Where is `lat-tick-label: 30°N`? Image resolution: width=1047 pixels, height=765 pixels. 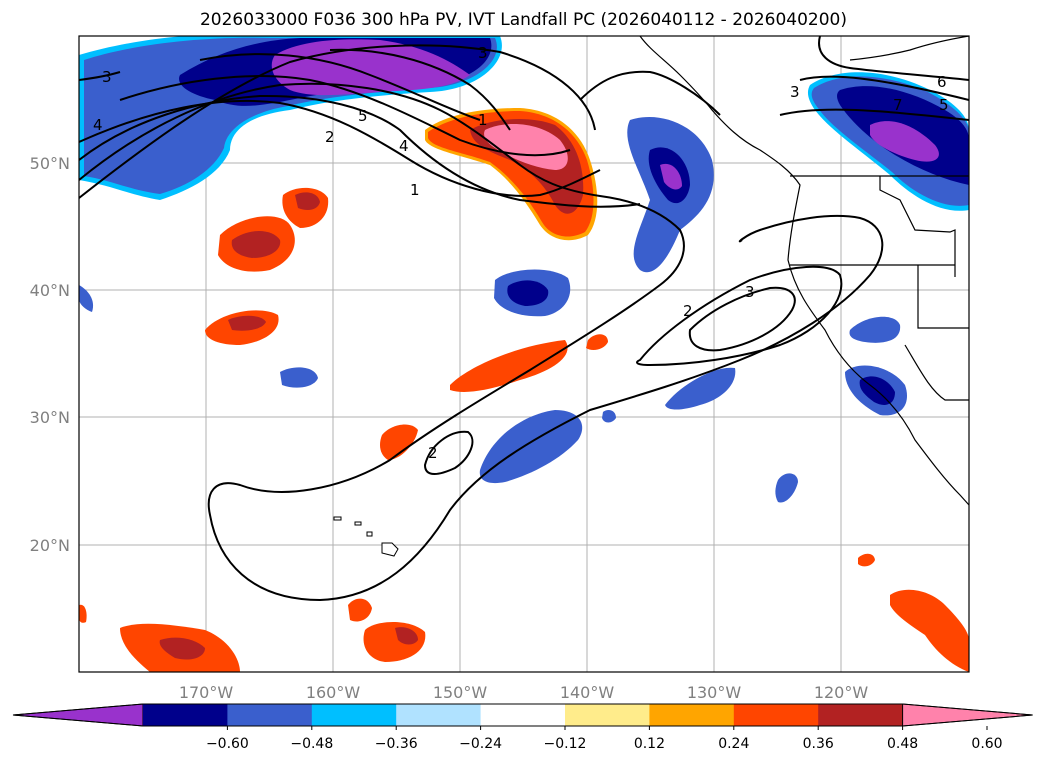
lat-tick-label: 30°N is located at coordinates (50, 417).